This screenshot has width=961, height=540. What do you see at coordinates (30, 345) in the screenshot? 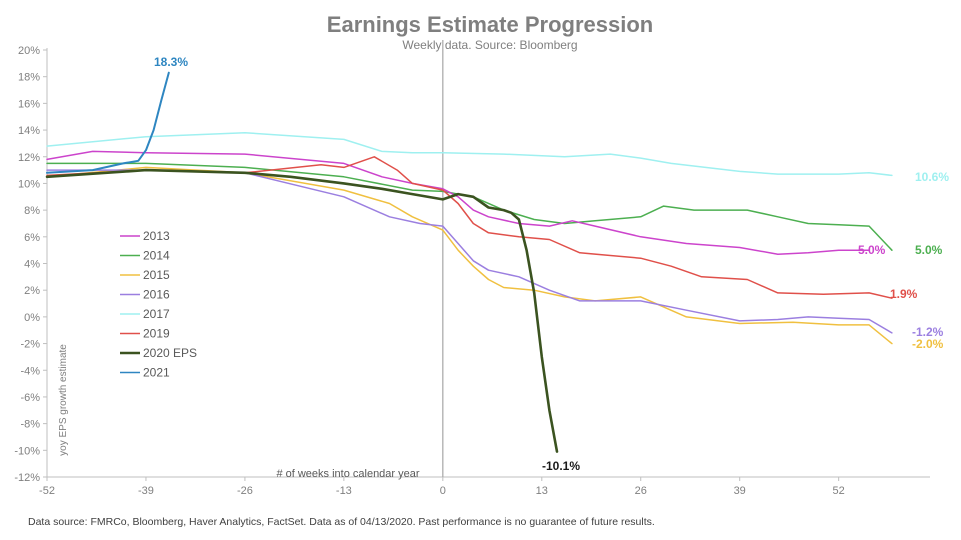
I see `y-tick-label: -2%` at bounding box center [30, 345].